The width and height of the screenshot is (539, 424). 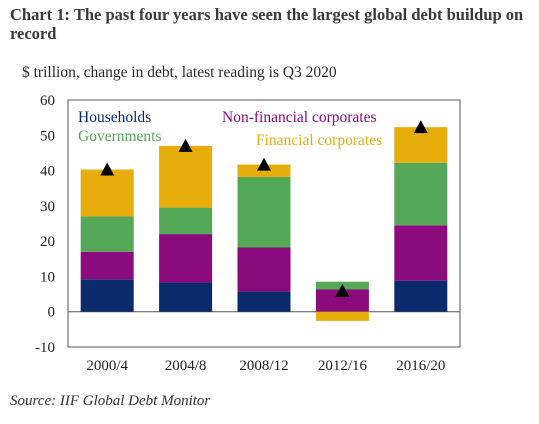 I want to click on y-tick-label: 0, so click(x=52, y=313).